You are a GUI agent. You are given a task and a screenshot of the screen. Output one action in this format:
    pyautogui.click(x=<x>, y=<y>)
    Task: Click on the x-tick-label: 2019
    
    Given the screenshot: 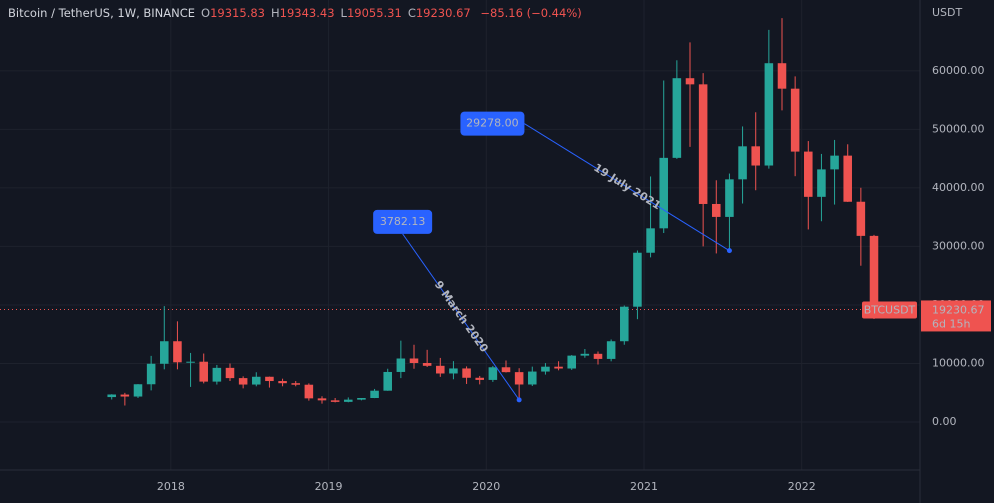 What is the action you would take?
    pyautogui.click(x=329, y=486)
    